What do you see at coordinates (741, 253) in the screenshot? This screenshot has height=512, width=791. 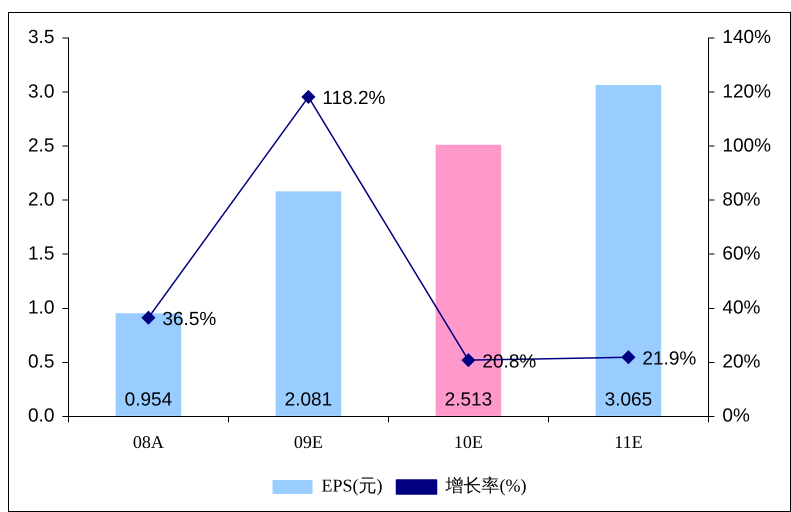 I see `y2-tick-label: 60%` at bounding box center [741, 253].